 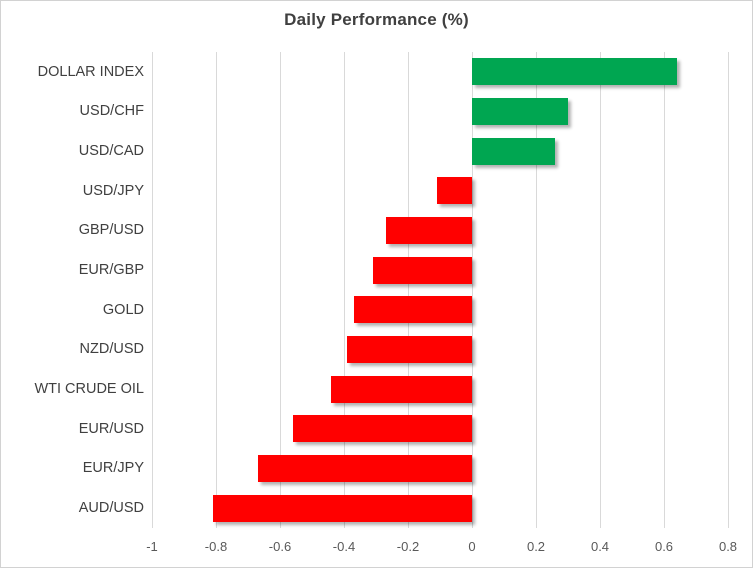 I want to click on x-axis: -1 -0.8 -0.6 -0.4 -0.2 0 0.2 0.4 0.6 0.8, so click(x=441, y=549).